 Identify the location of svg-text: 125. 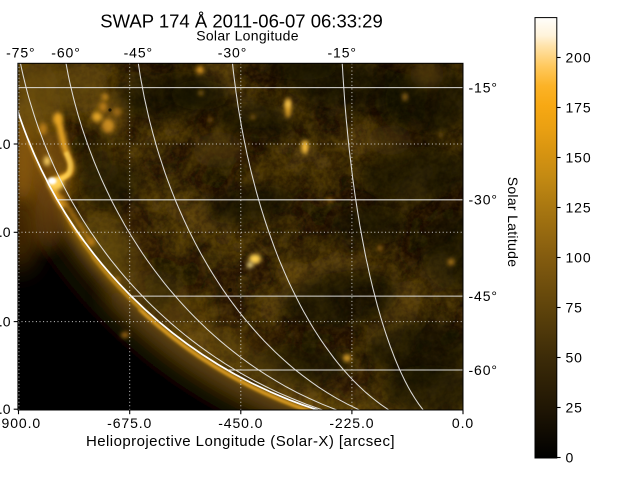
(579, 207).